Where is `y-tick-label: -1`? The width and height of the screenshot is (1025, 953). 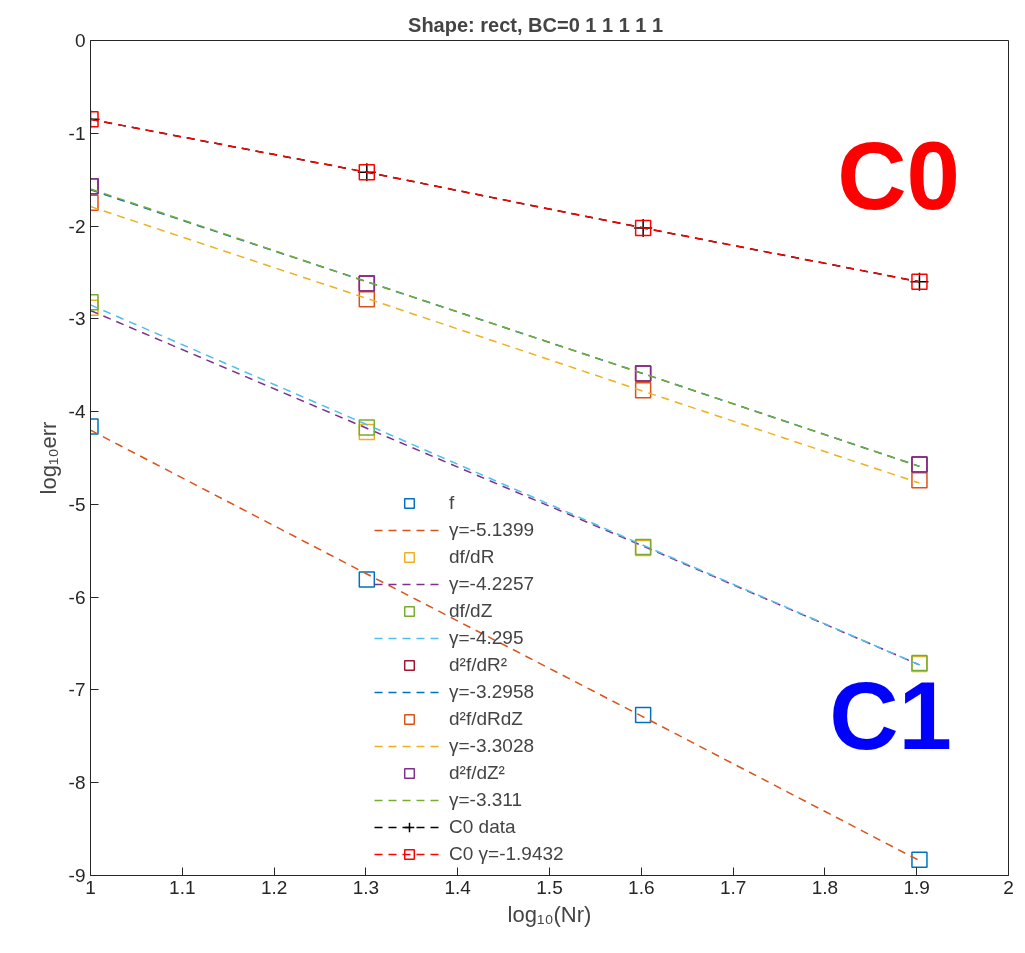
y-tick-label: -1 is located at coordinates (77, 133).